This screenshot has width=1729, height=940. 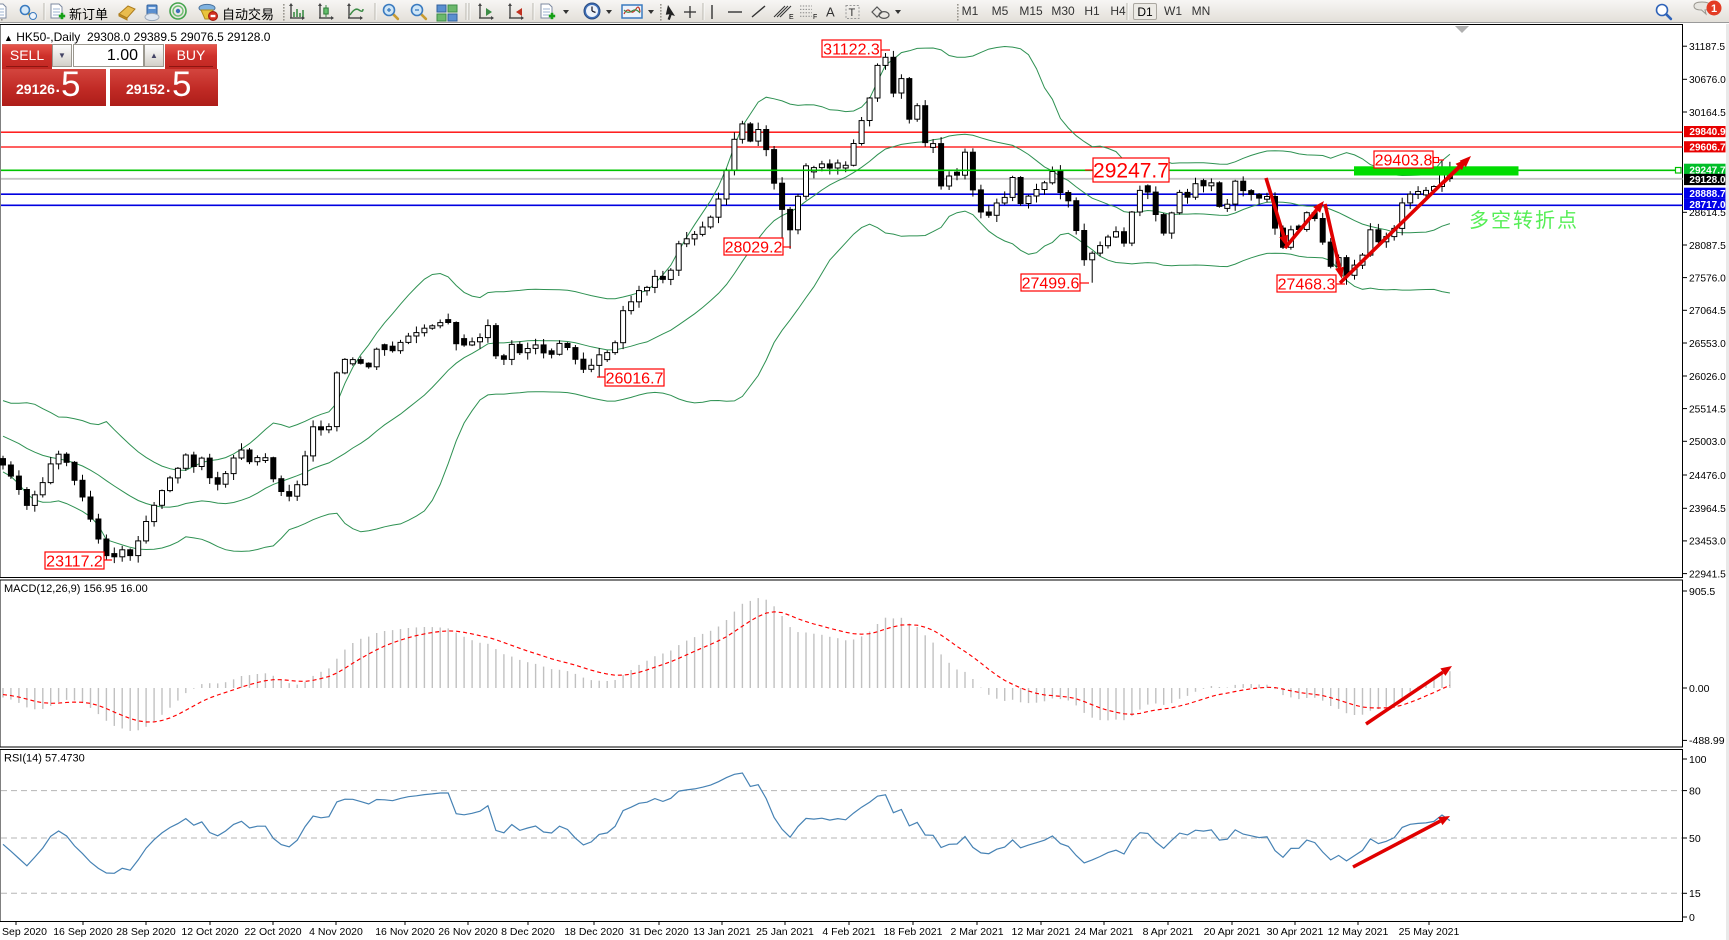 I want to click on svg-text: 23453.0, so click(x=1707, y=542).